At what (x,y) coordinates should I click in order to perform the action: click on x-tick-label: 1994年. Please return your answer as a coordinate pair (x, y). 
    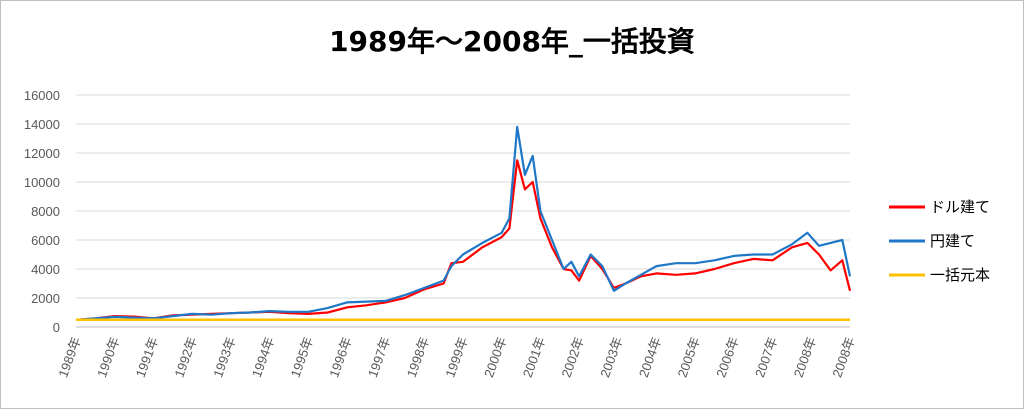
    Looking at the image, I should click on (263, 357).